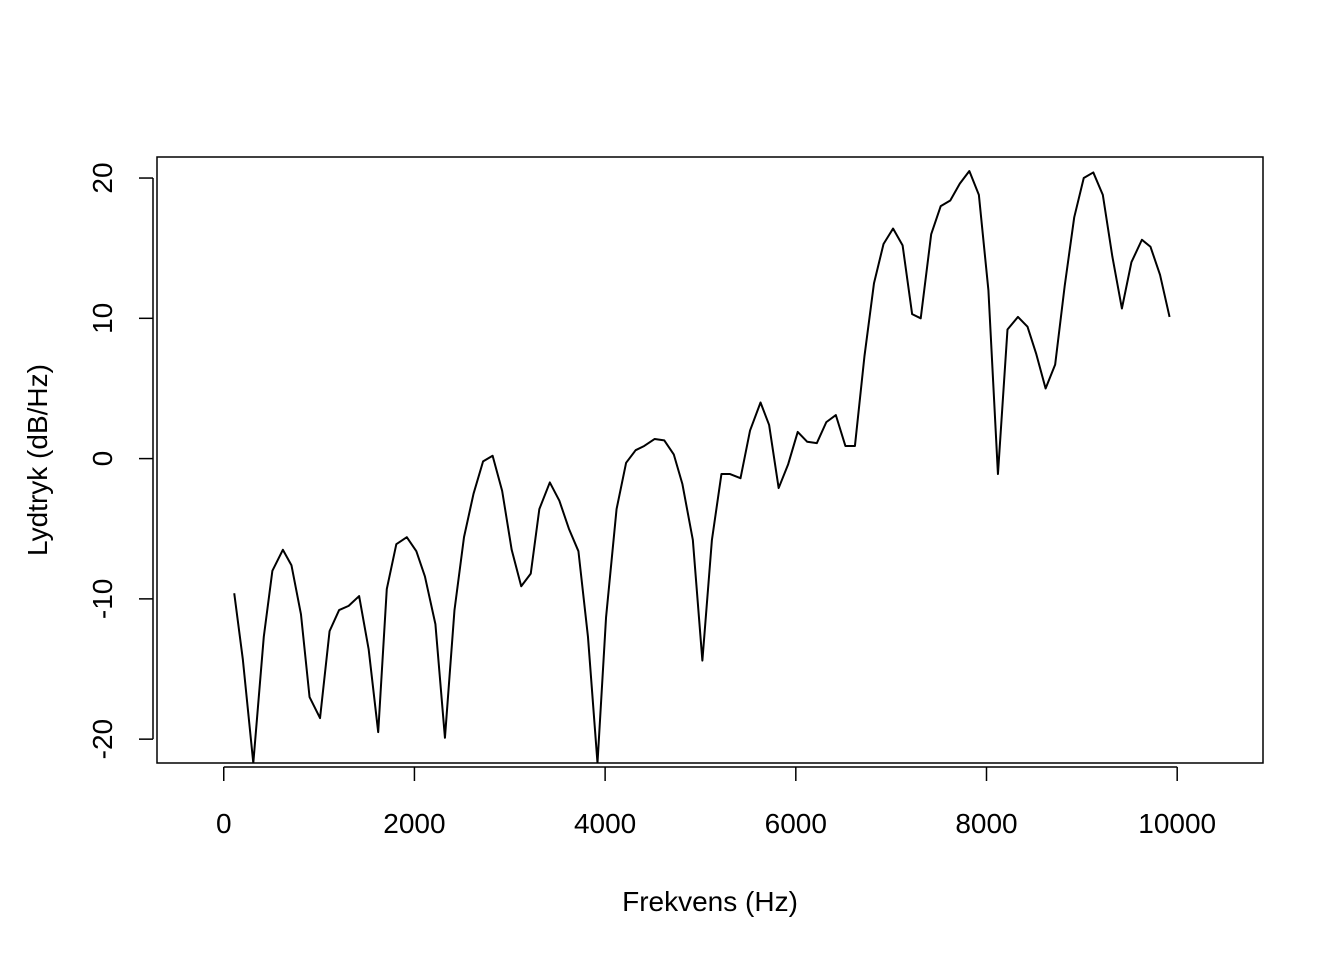 The image size is (1344, 960). What do you see at coordinates (120, 460) in the screenshot?
I see `y-axis: -20 -10 0 10 20` at bounding box center [120, 460].